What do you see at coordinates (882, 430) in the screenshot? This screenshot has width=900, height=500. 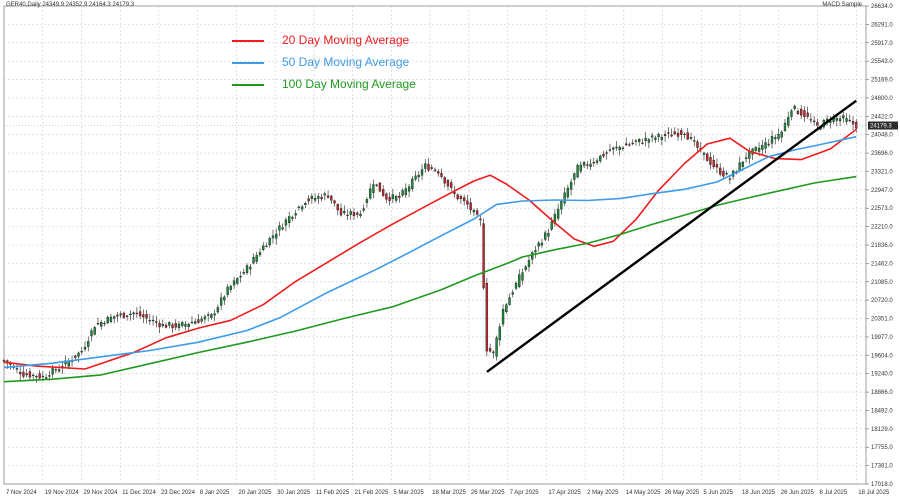 I see `y-tick-label: 18129.0` at bounding box center [882, 430].